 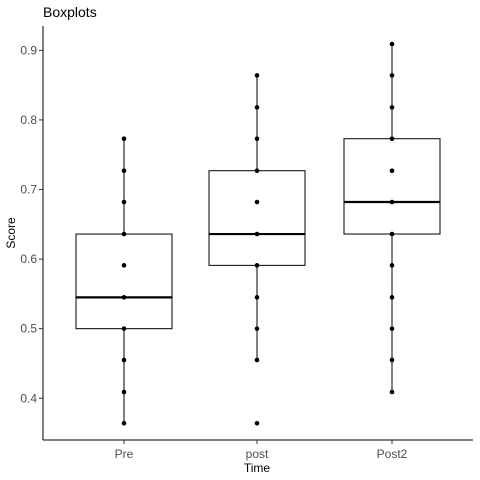 What do you see at coordinates (124, 281) in the screenshot?
I see `box-pre` at bounding box center [124, 281].